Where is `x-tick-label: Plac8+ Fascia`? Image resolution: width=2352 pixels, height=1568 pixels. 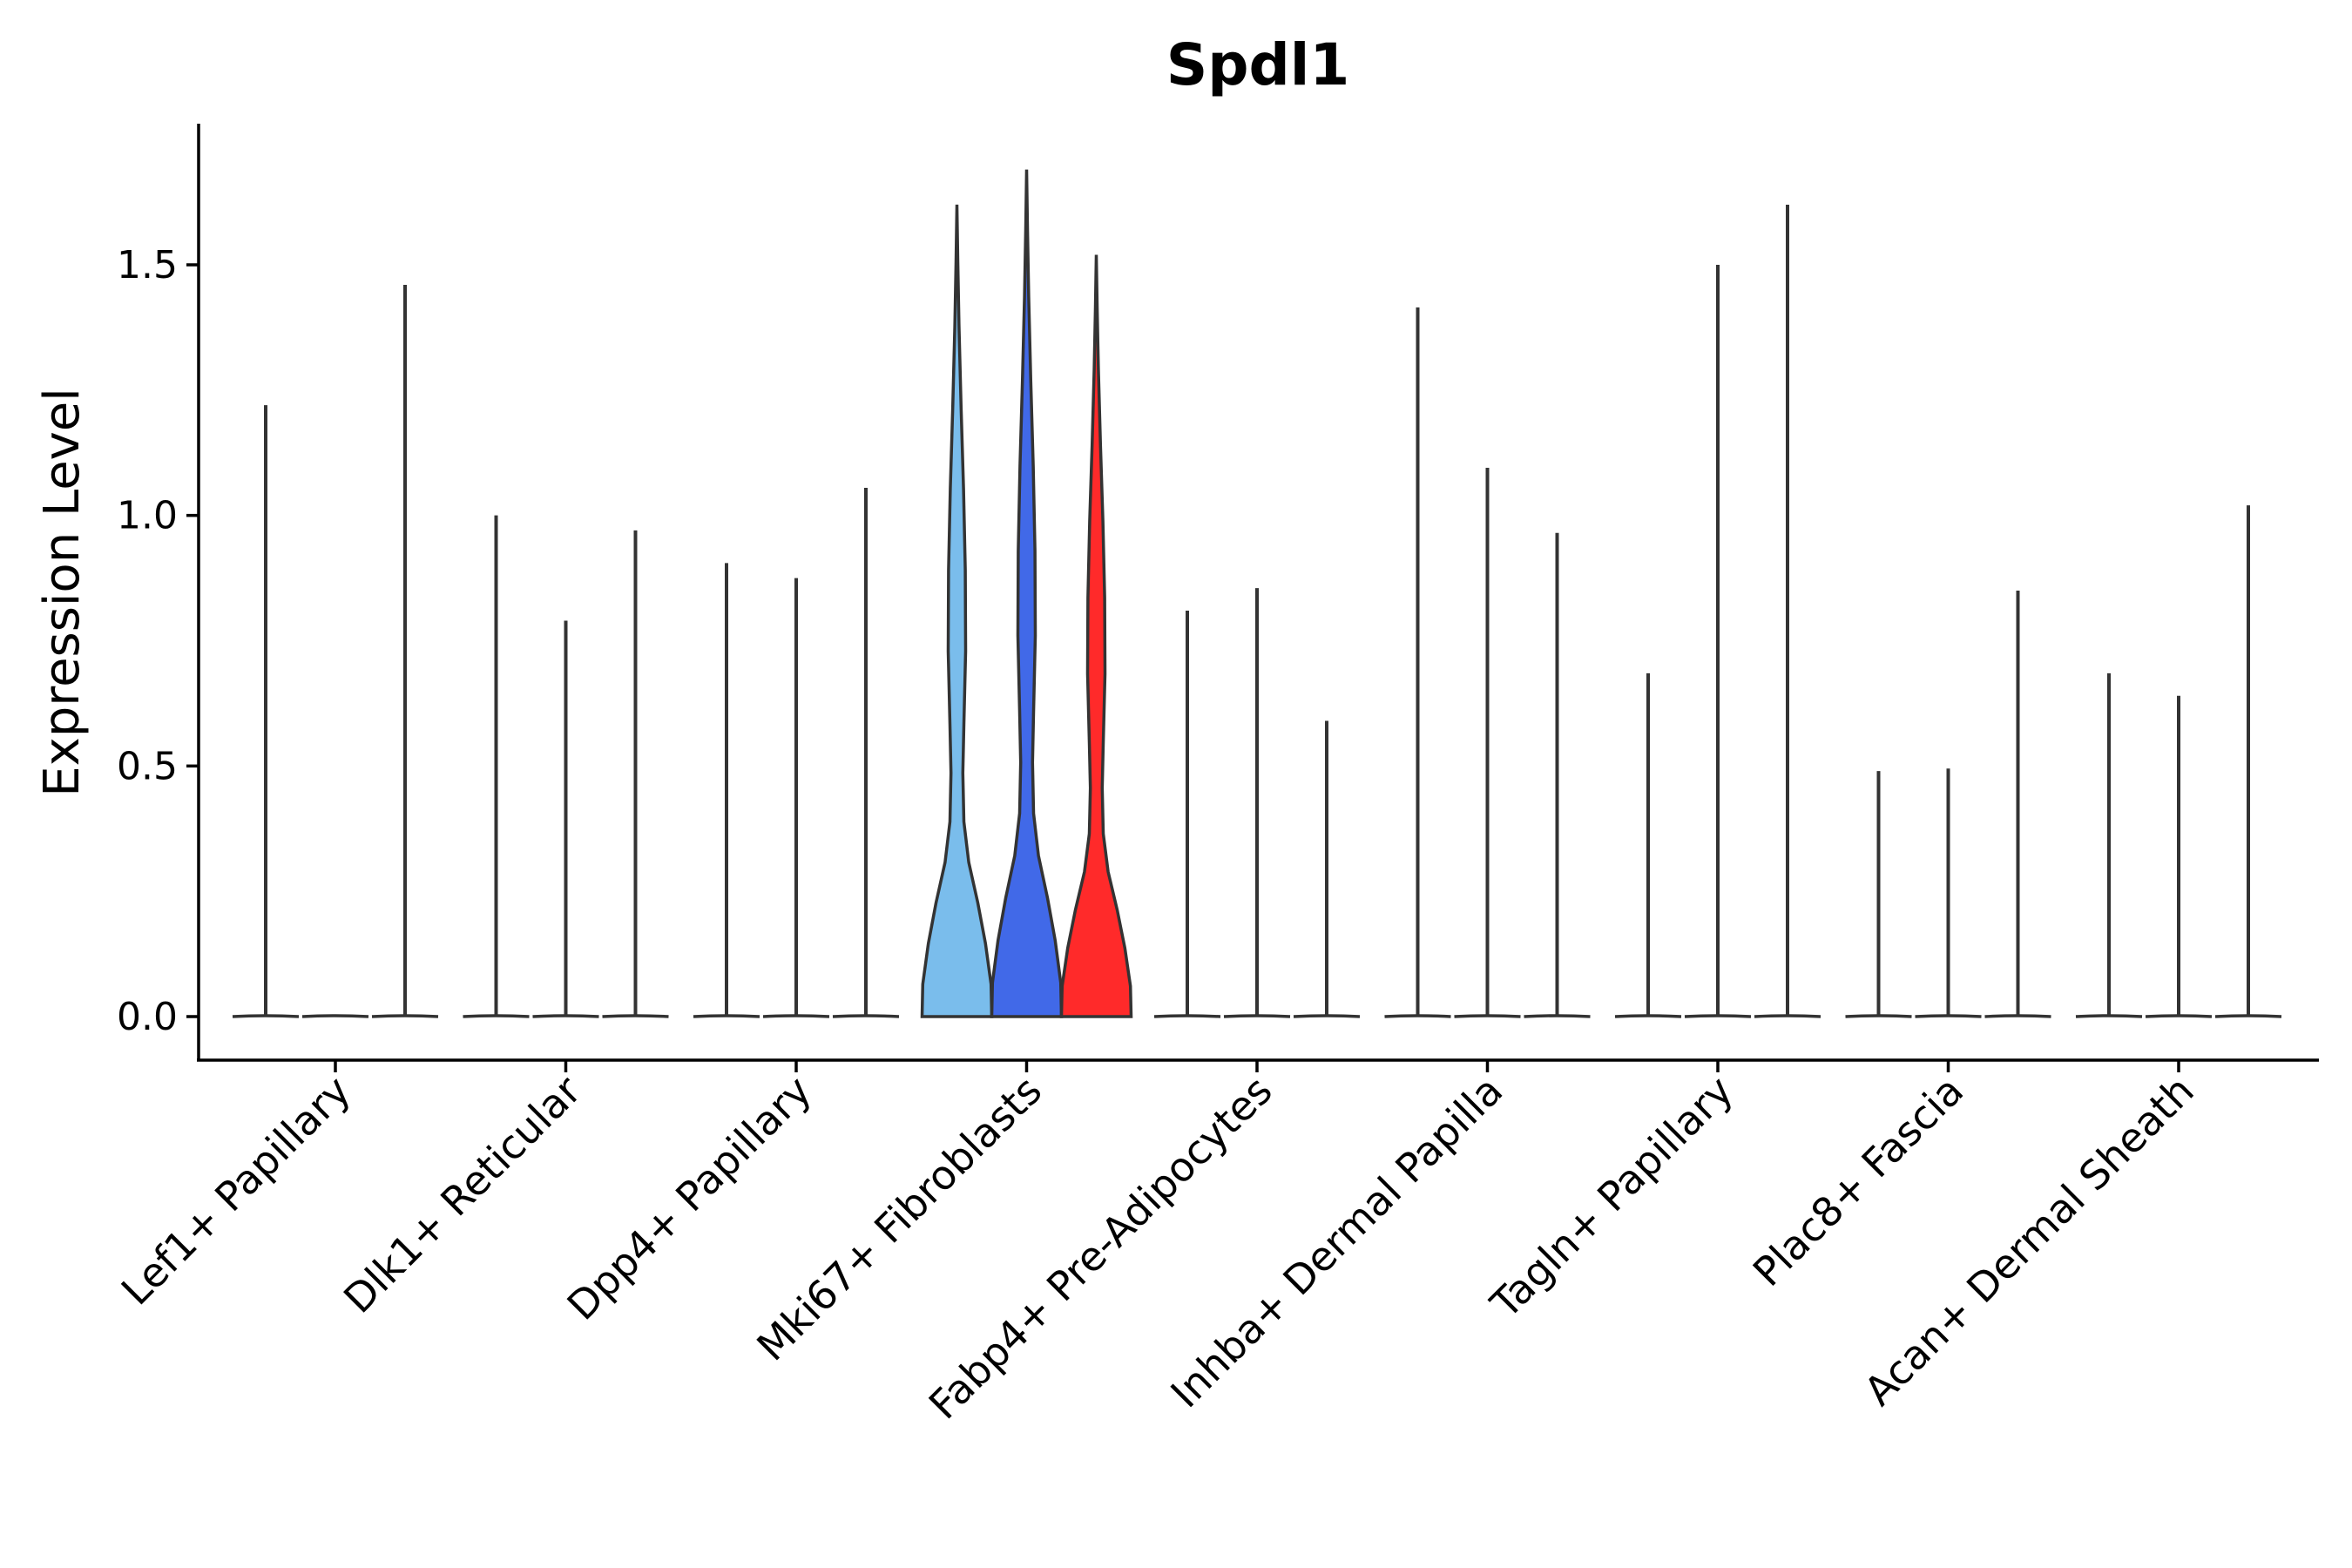 x-tick-label: Plac8+ Fascia is located at coordinates (1858, 1181).